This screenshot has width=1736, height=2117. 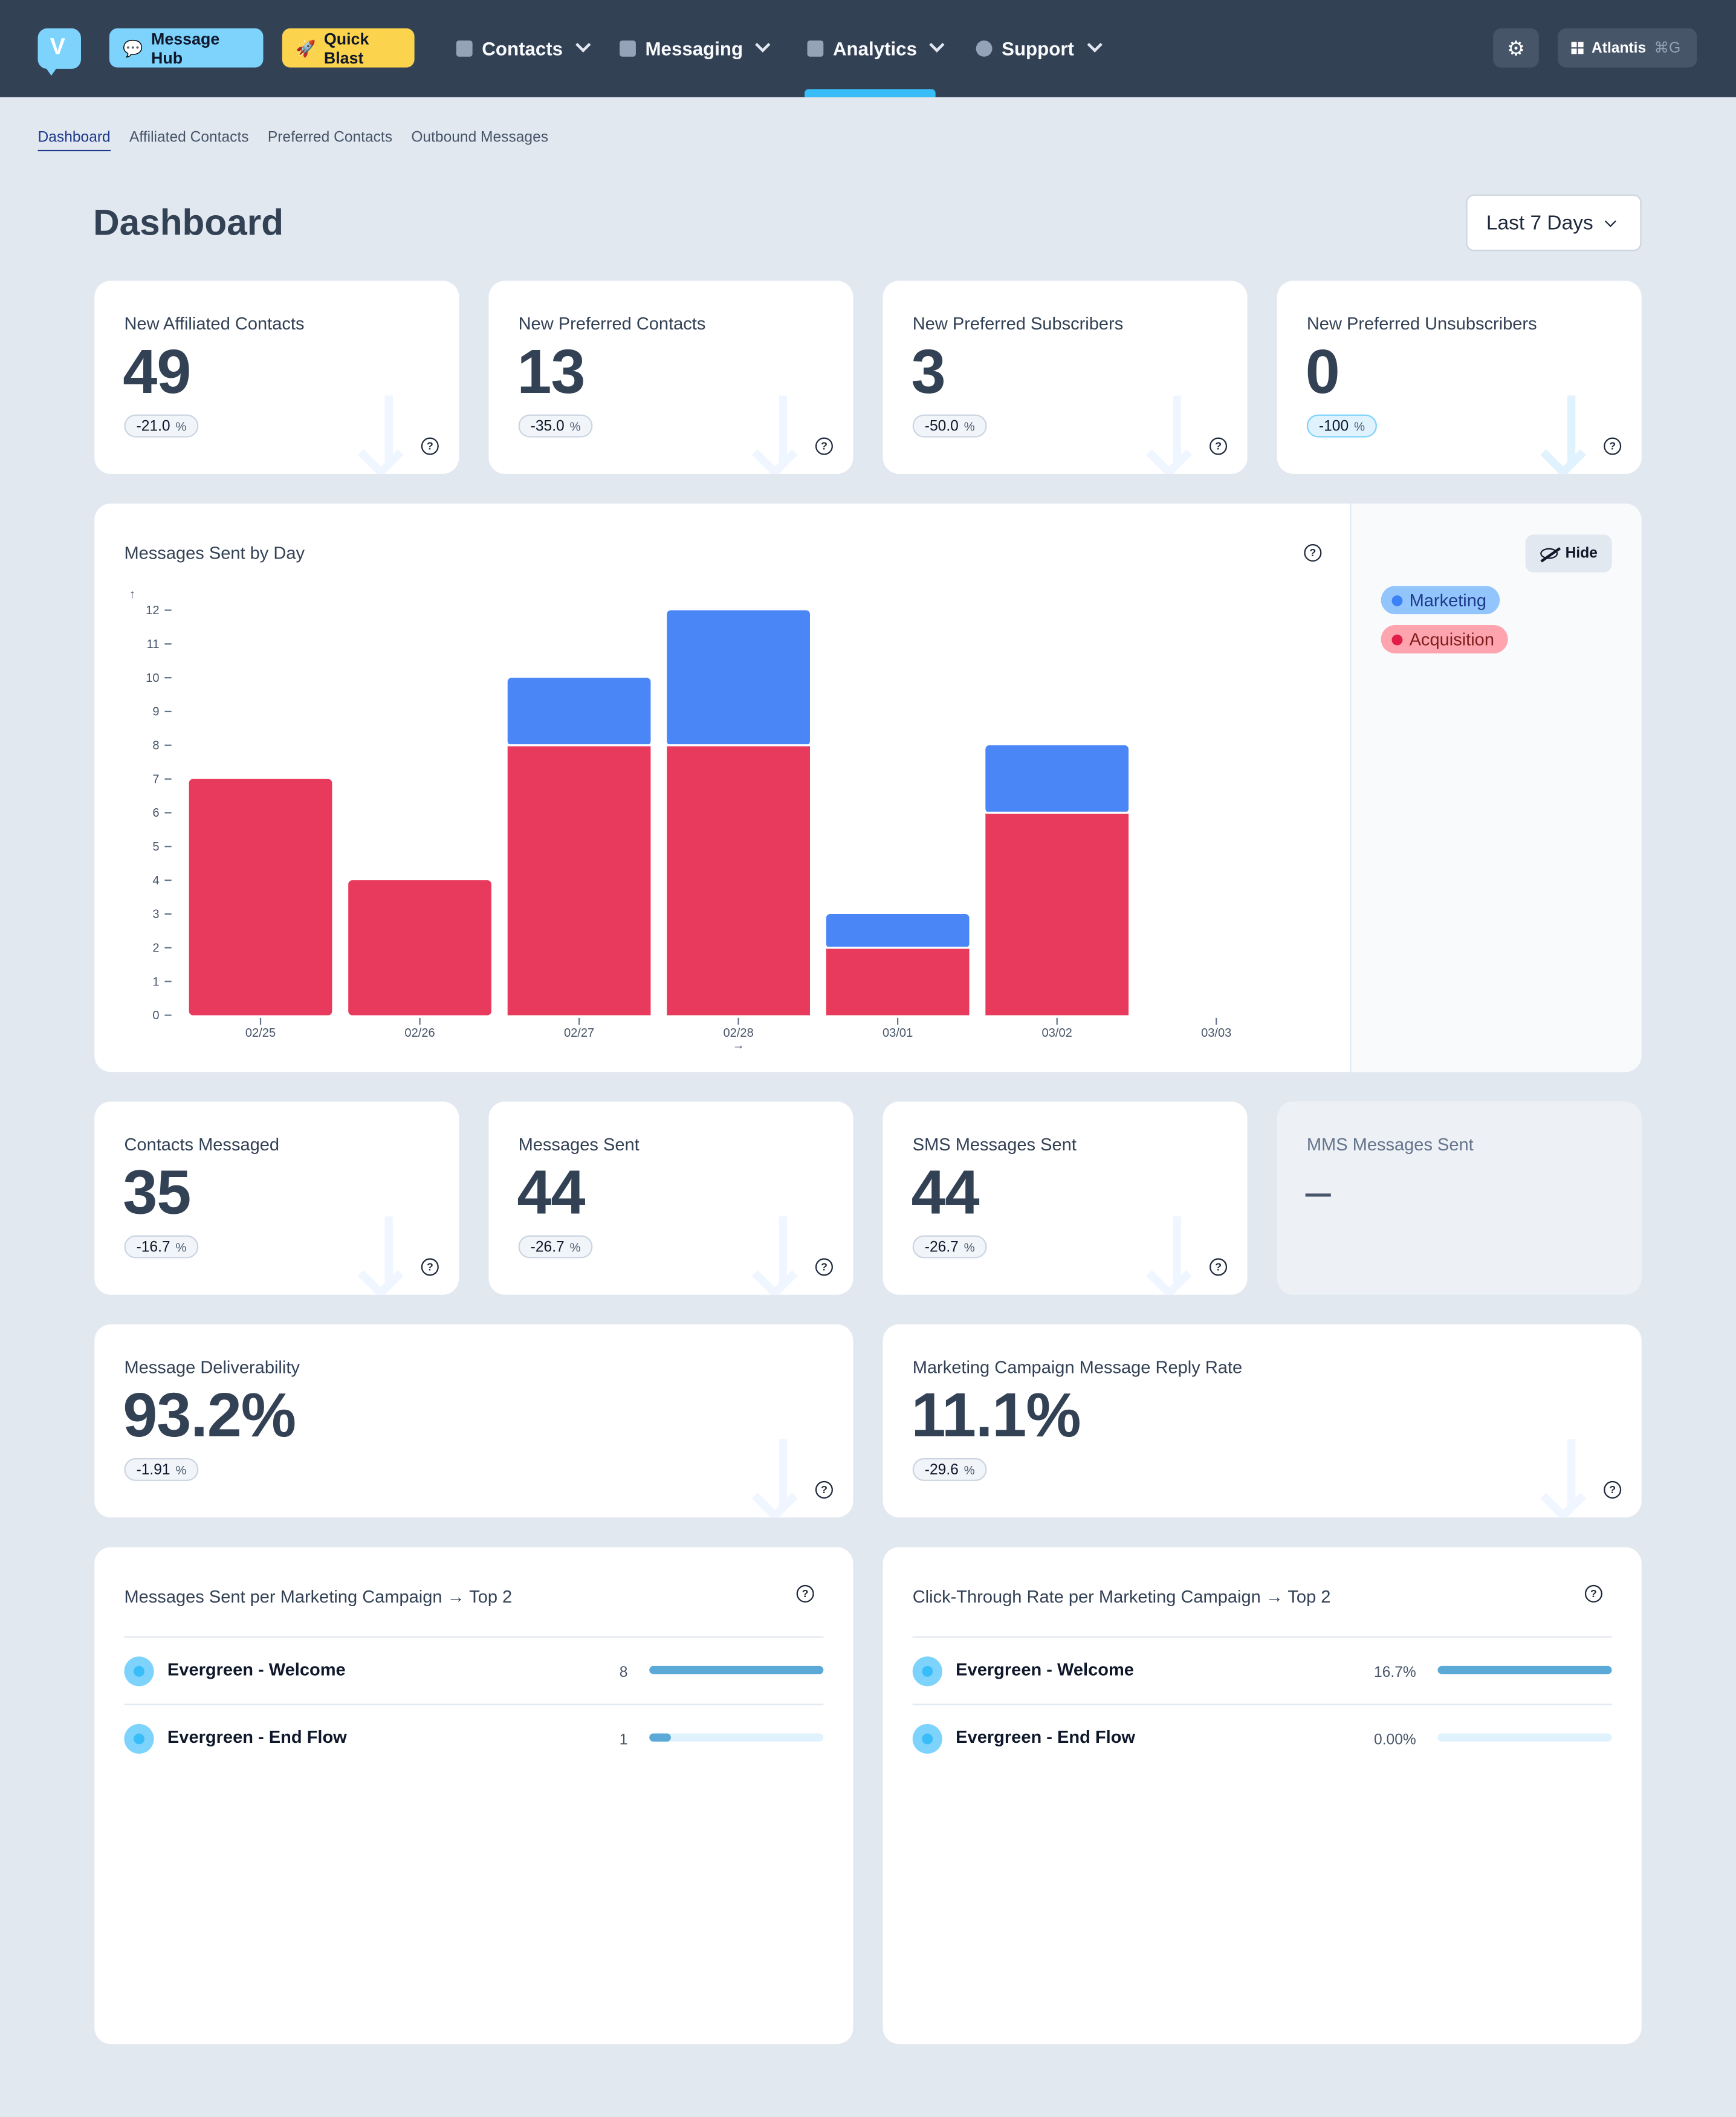 I want to click on campaign-value: 16.7%, so click(x=1395, y=1673).